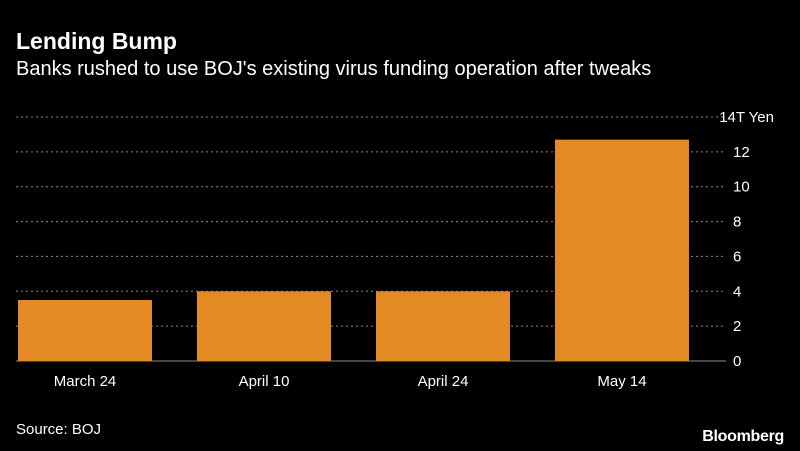  What do you see at coordinates (96, 41) in the screenshot?
I see `chart-title: Lending Bump` at bounding box center [96, 41].